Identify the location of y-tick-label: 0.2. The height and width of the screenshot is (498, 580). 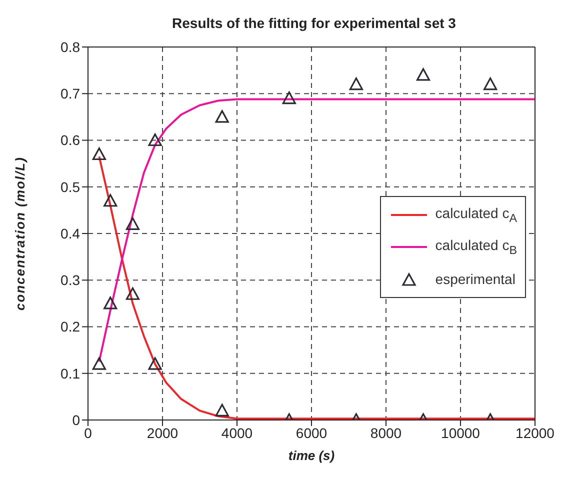
(70, 326).